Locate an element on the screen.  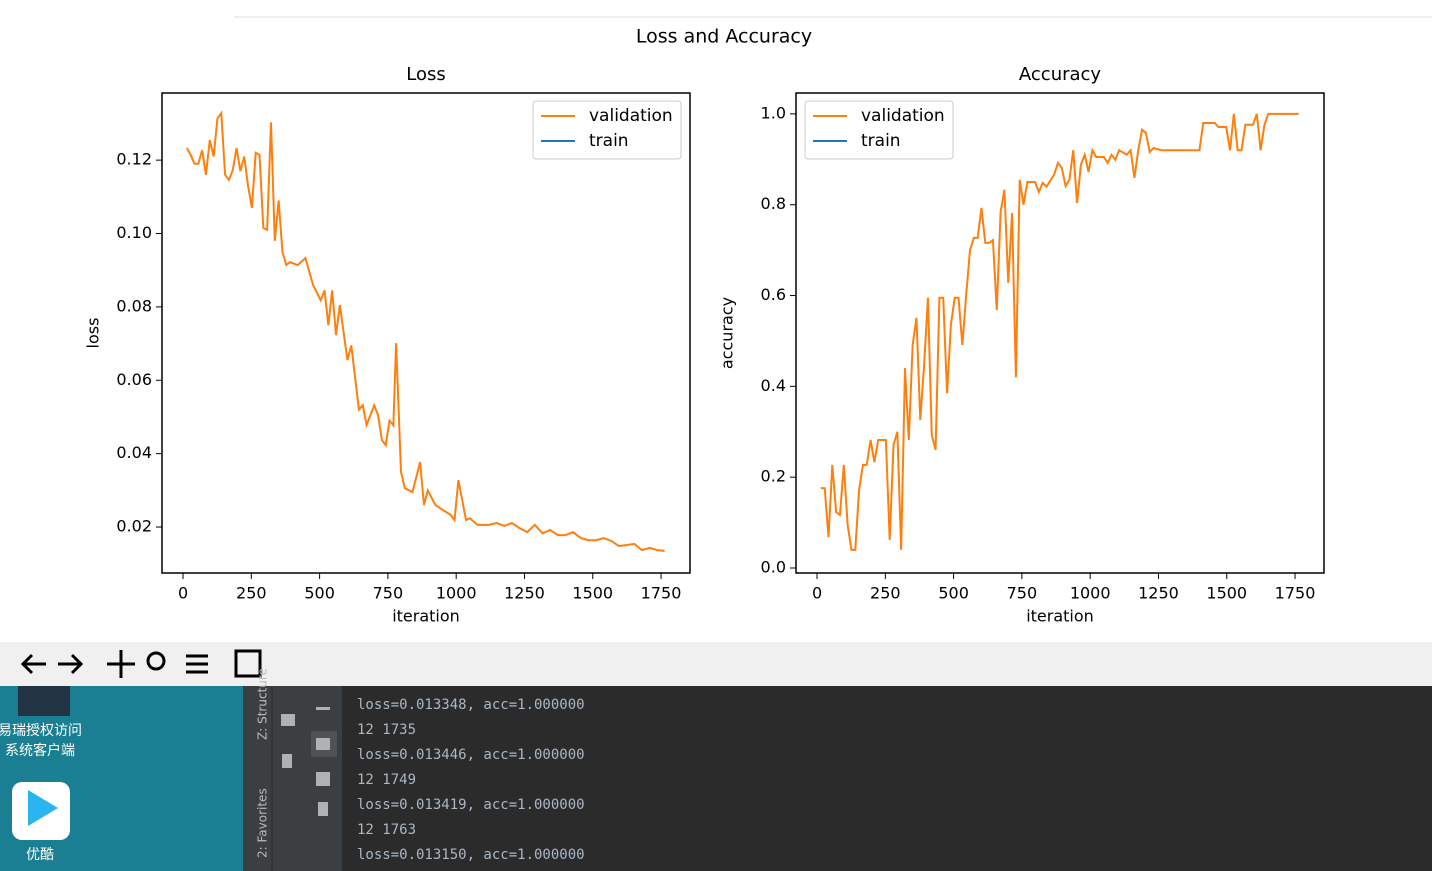
console-line: loss=0.013348, acc=1.000000 is located at coordinates (471, 705).